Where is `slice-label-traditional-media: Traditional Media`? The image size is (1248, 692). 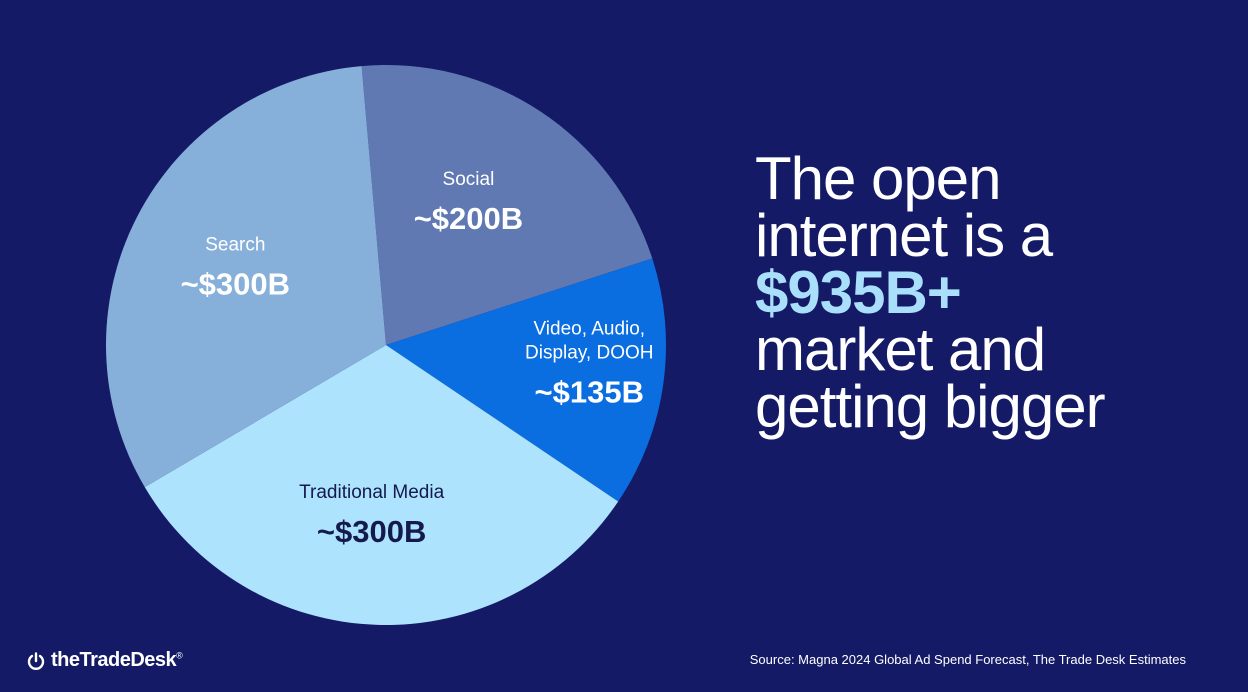 slice-label-traditional-media: Traditional Media is located at coordinates (371, 492).